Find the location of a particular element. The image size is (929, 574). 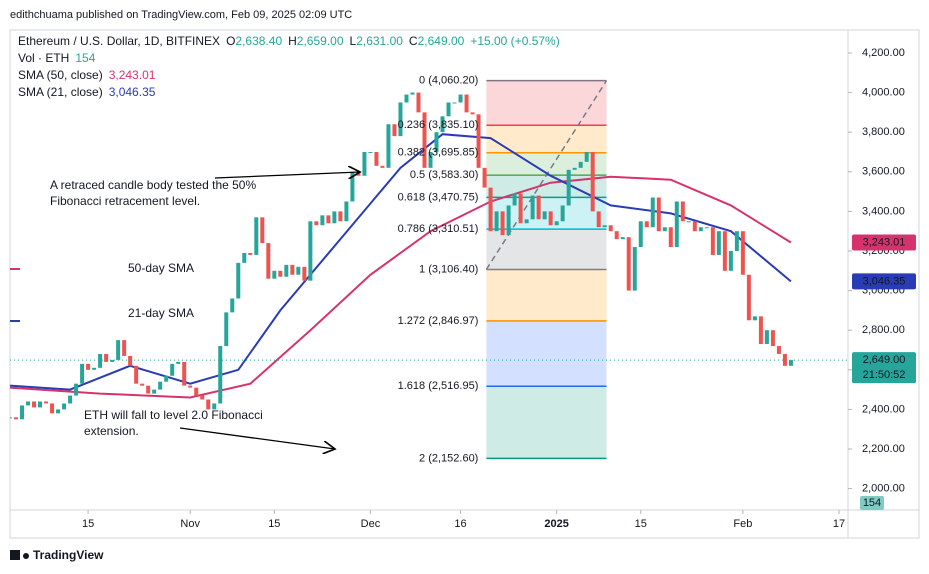

fib-label: 0.618 (3,470.75) is located at coordinates (438, 197).